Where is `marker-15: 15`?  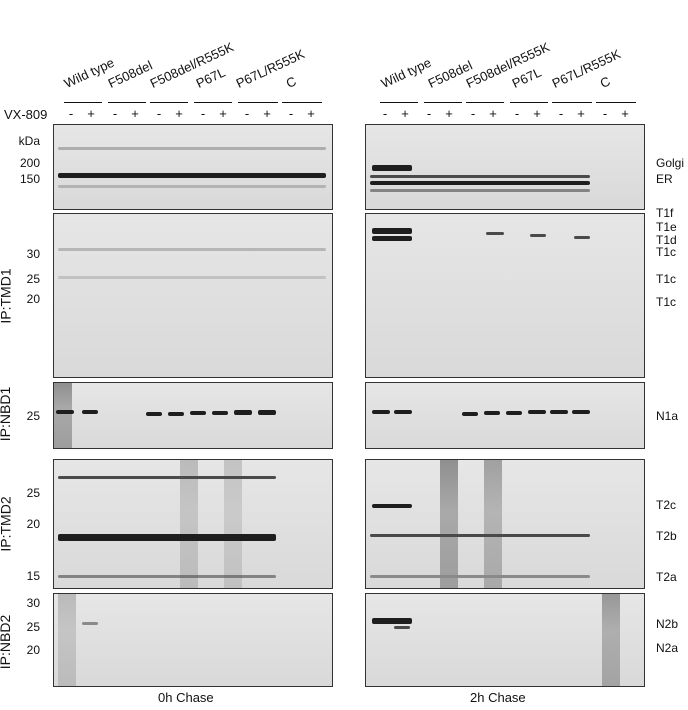
marker-15: 15 is located at coordinates (33, 576).